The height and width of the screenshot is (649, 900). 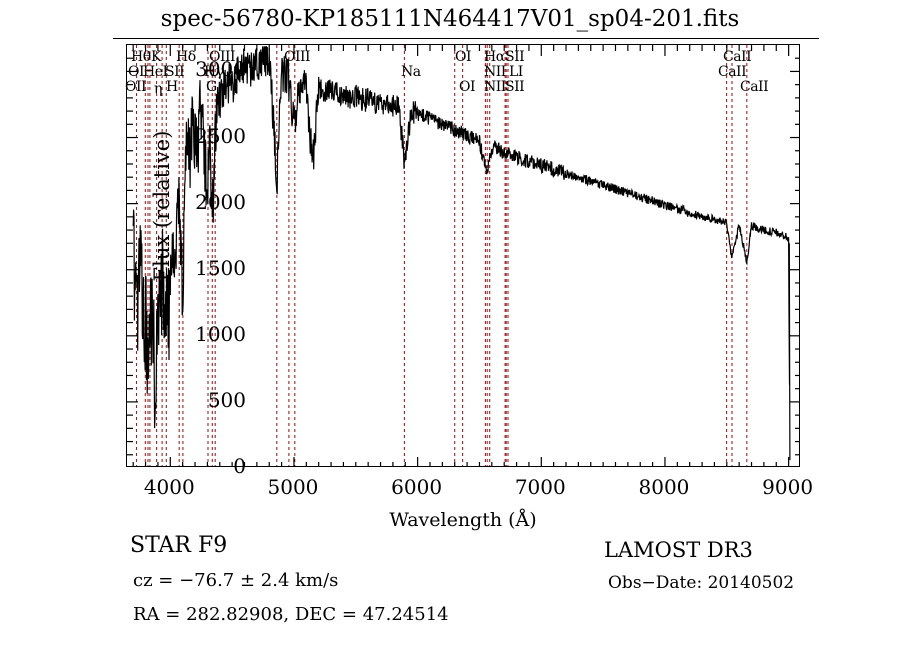 I want to click on spectral-line-label: Hθ, so click(x=141, y=57).